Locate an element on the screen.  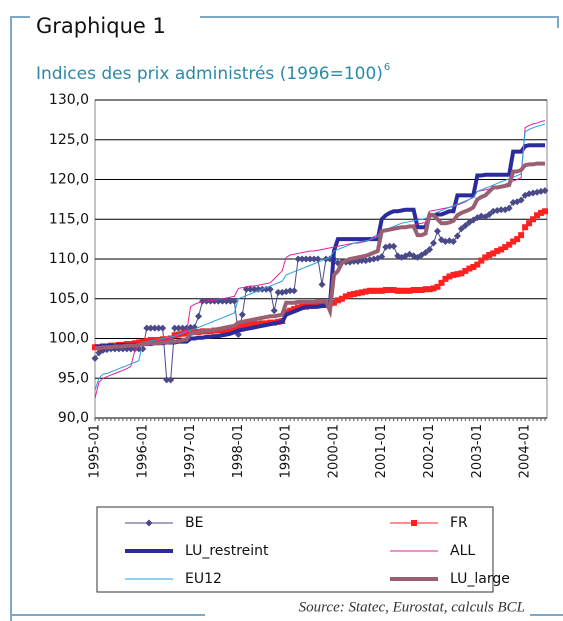
chart-title: Indices des prix administrés (1996=100) is located at coordinates (209, 74).